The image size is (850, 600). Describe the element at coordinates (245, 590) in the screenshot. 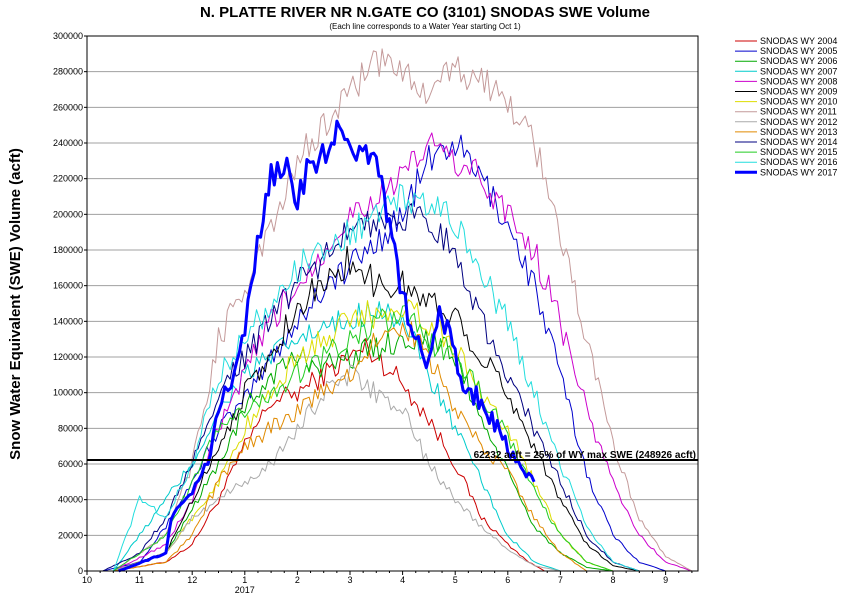

I see `x-year-label: 2017` at that location.